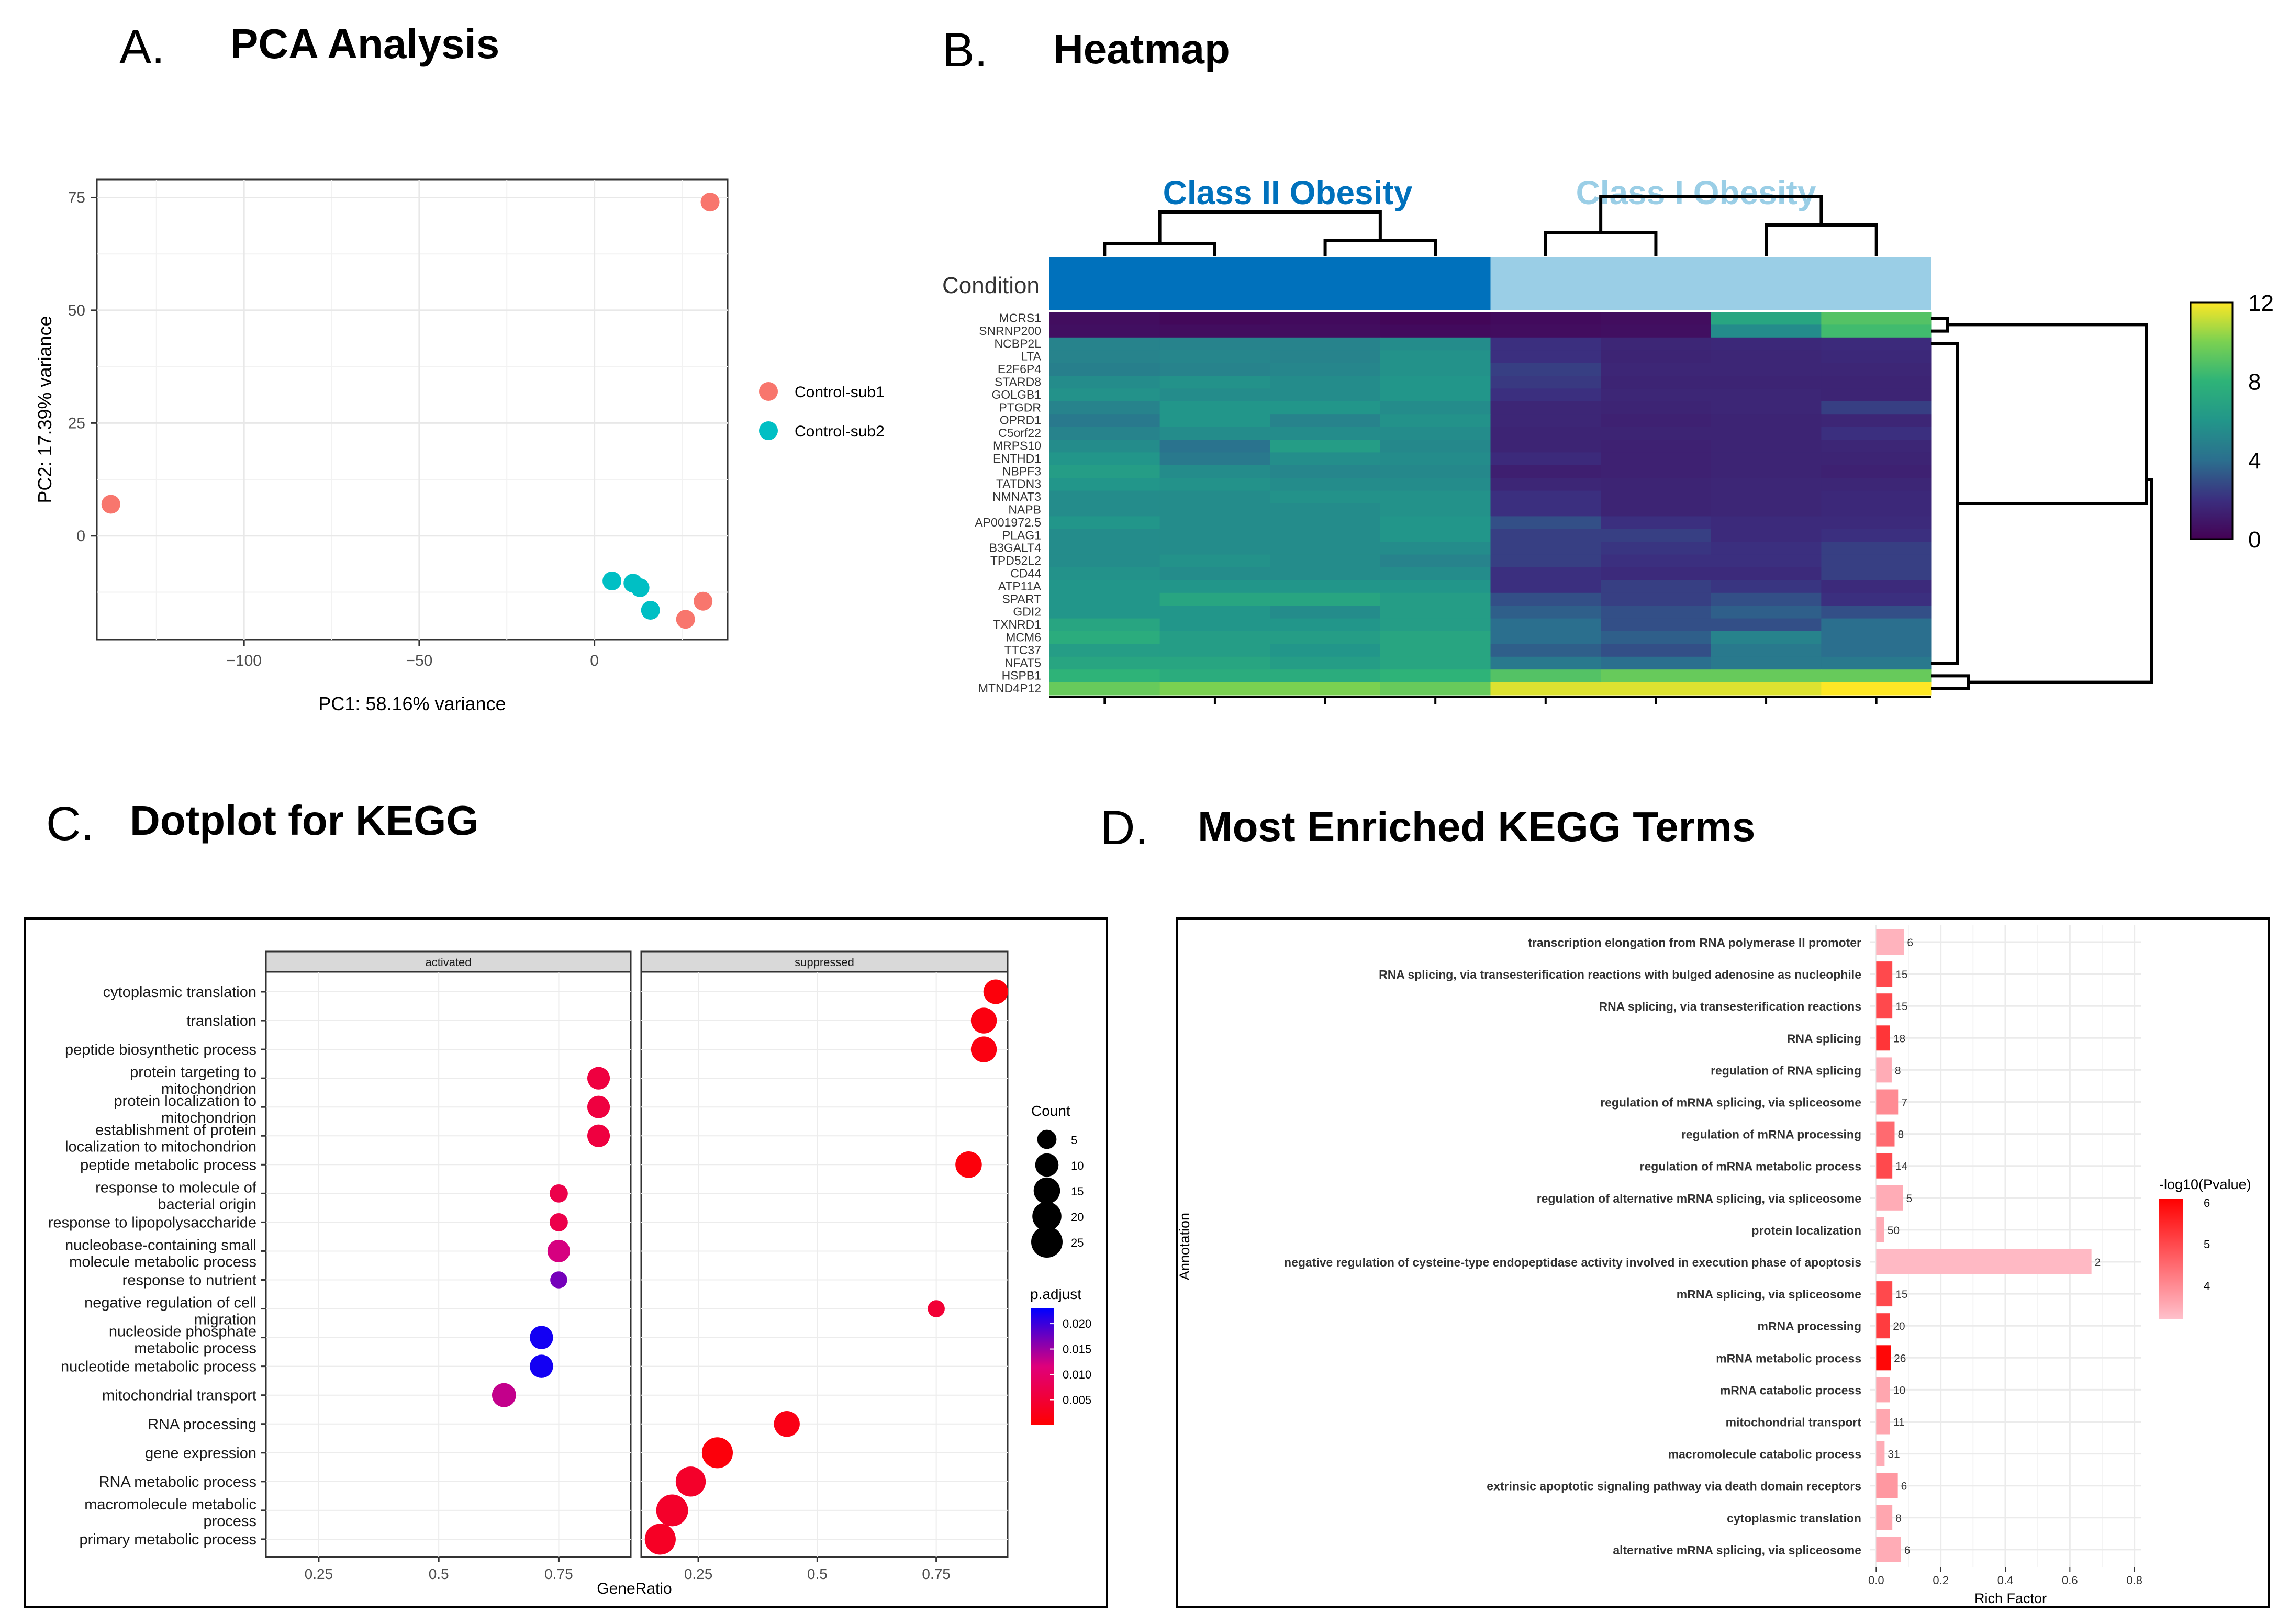 The image size is (2289, 1624). Describe the element at coordinates (413, 409) in the screenshot. I see `pca-plot-area` at that location.